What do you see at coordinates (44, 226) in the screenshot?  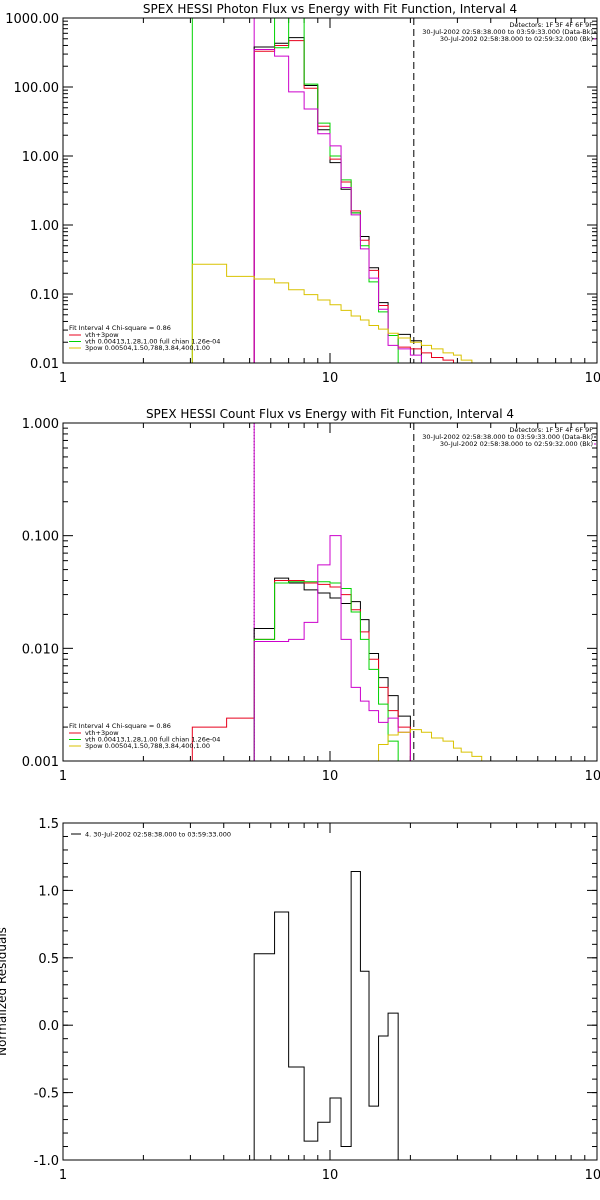 I see `y-tick-label: 1.00` at bounding box center [44, 226].